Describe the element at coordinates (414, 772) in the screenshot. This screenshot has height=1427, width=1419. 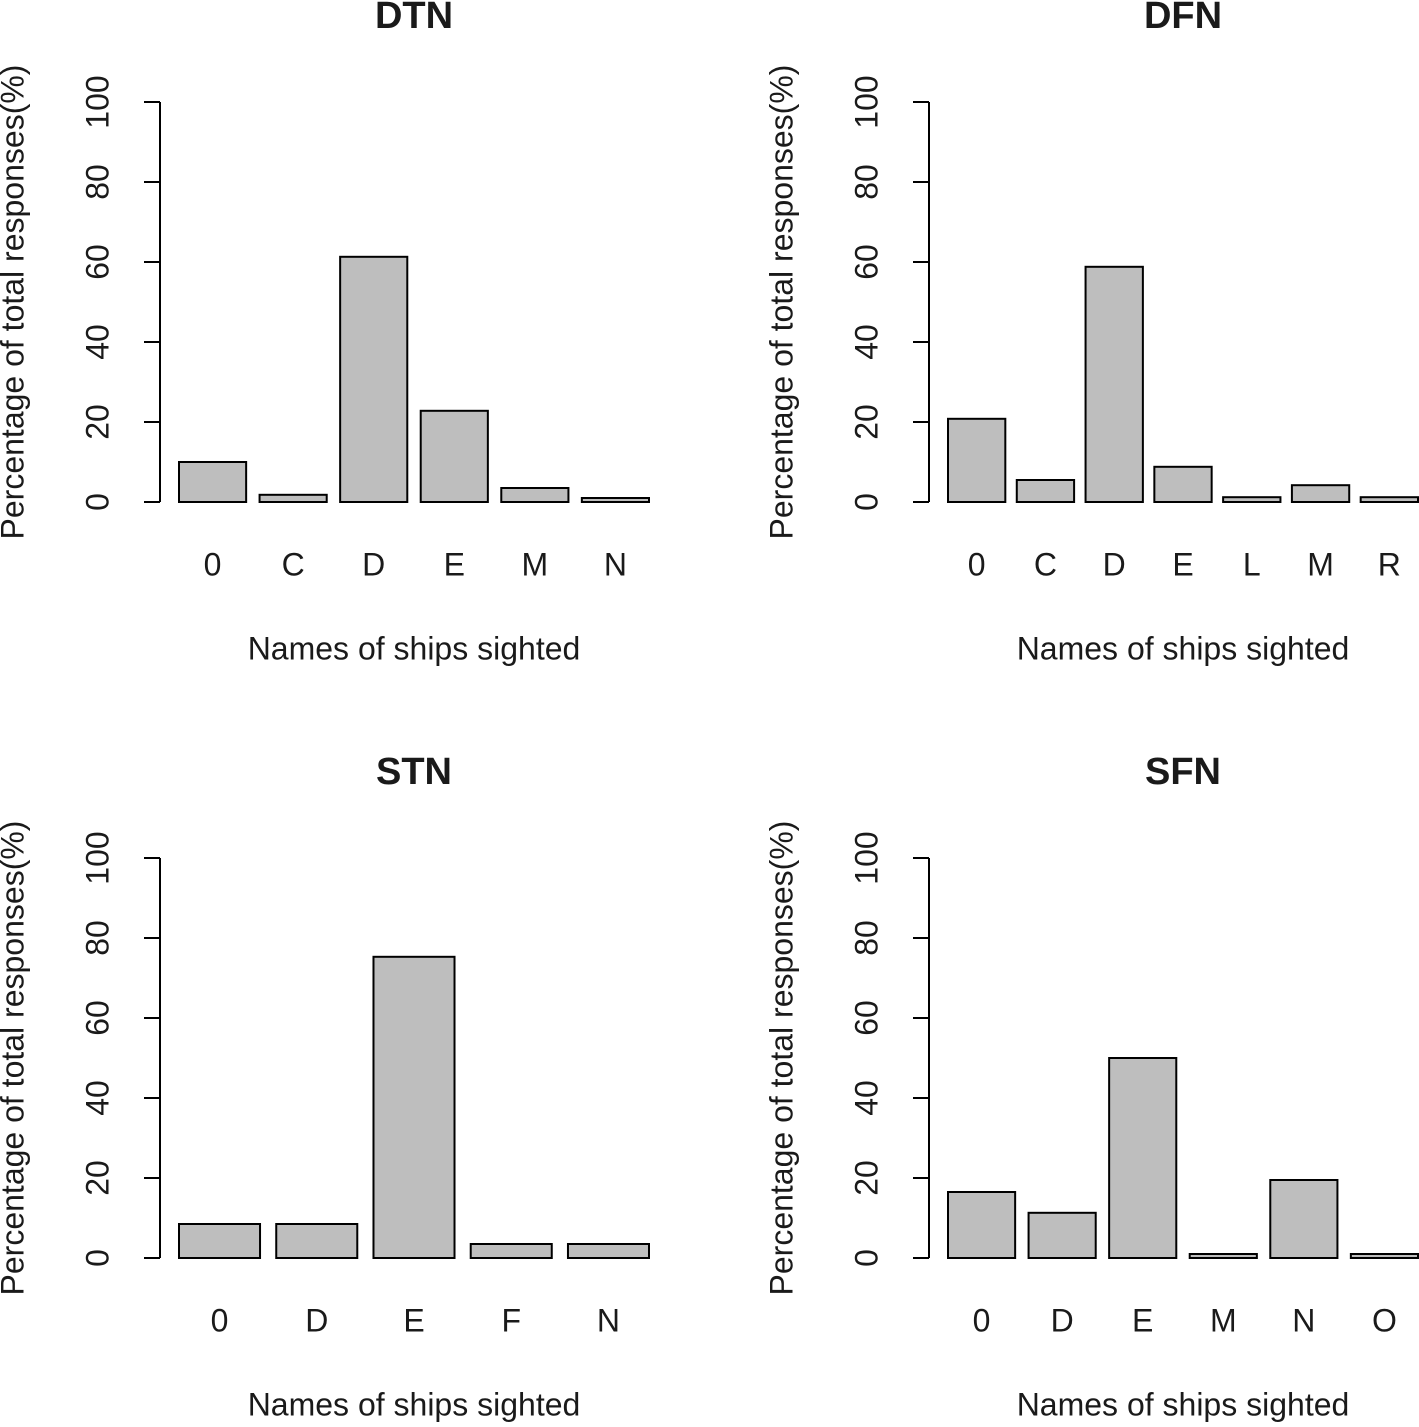
I see `chart-title: STN` at that location.